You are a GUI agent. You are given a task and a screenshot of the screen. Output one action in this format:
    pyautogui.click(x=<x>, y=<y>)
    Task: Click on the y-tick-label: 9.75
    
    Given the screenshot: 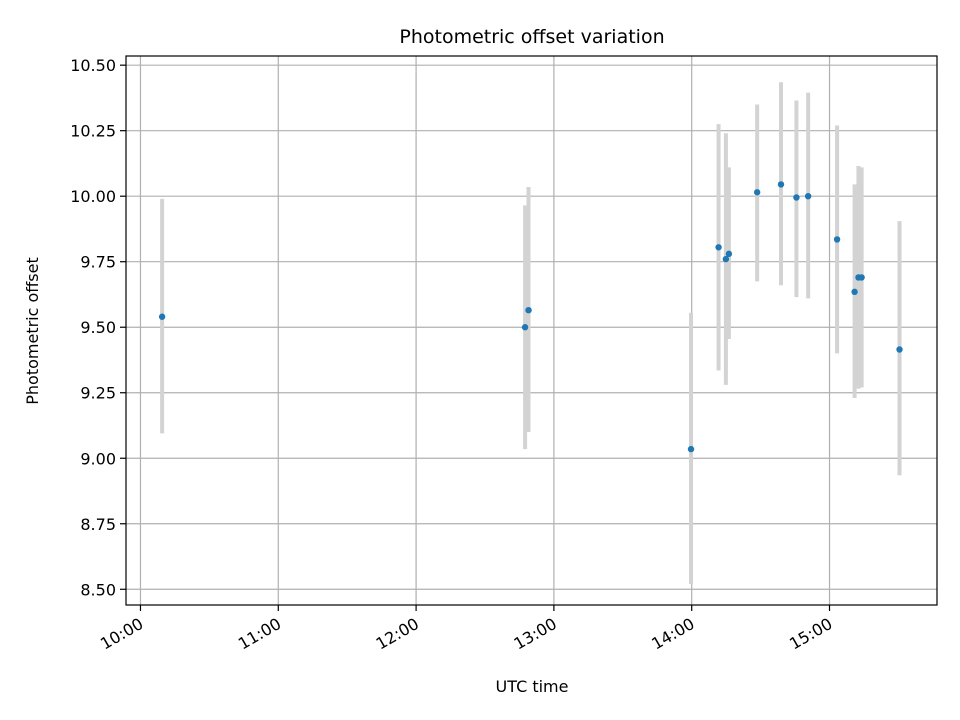 What is the action you would take?
    pyautogui.click(x=98, y=262)
    